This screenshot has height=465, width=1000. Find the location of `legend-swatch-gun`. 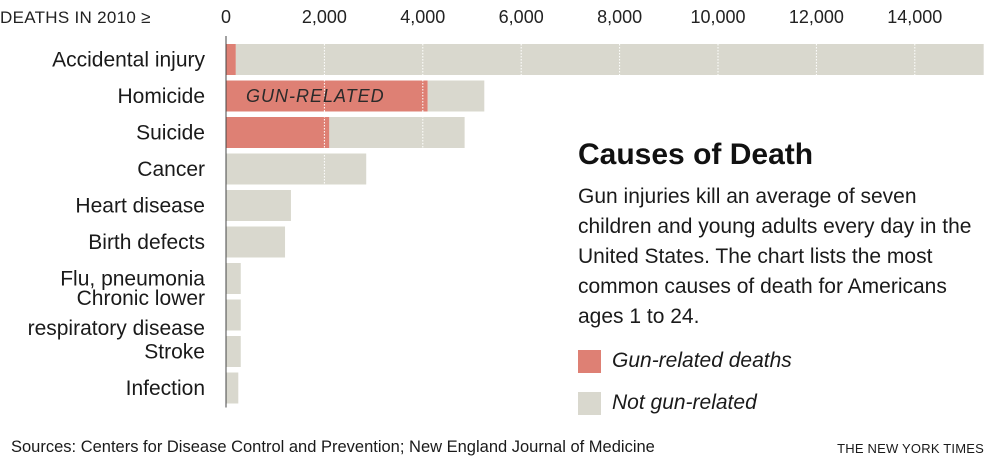

legend-swatch-gun is located at coordinates (589, 361).